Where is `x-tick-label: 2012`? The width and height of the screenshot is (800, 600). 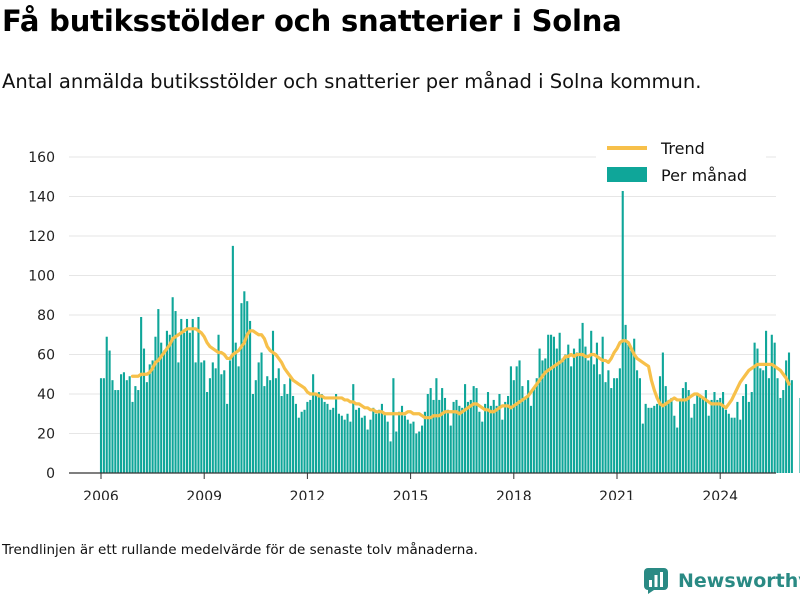 x-tick-label: 2012 is located at coordinates (308, 494).